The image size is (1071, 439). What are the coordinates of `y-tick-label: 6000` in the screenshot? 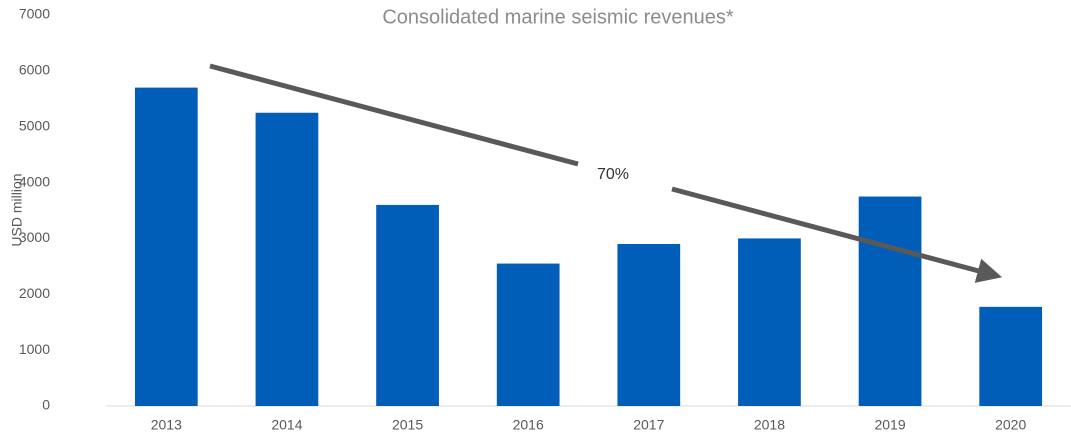 It's located at (34, 70).